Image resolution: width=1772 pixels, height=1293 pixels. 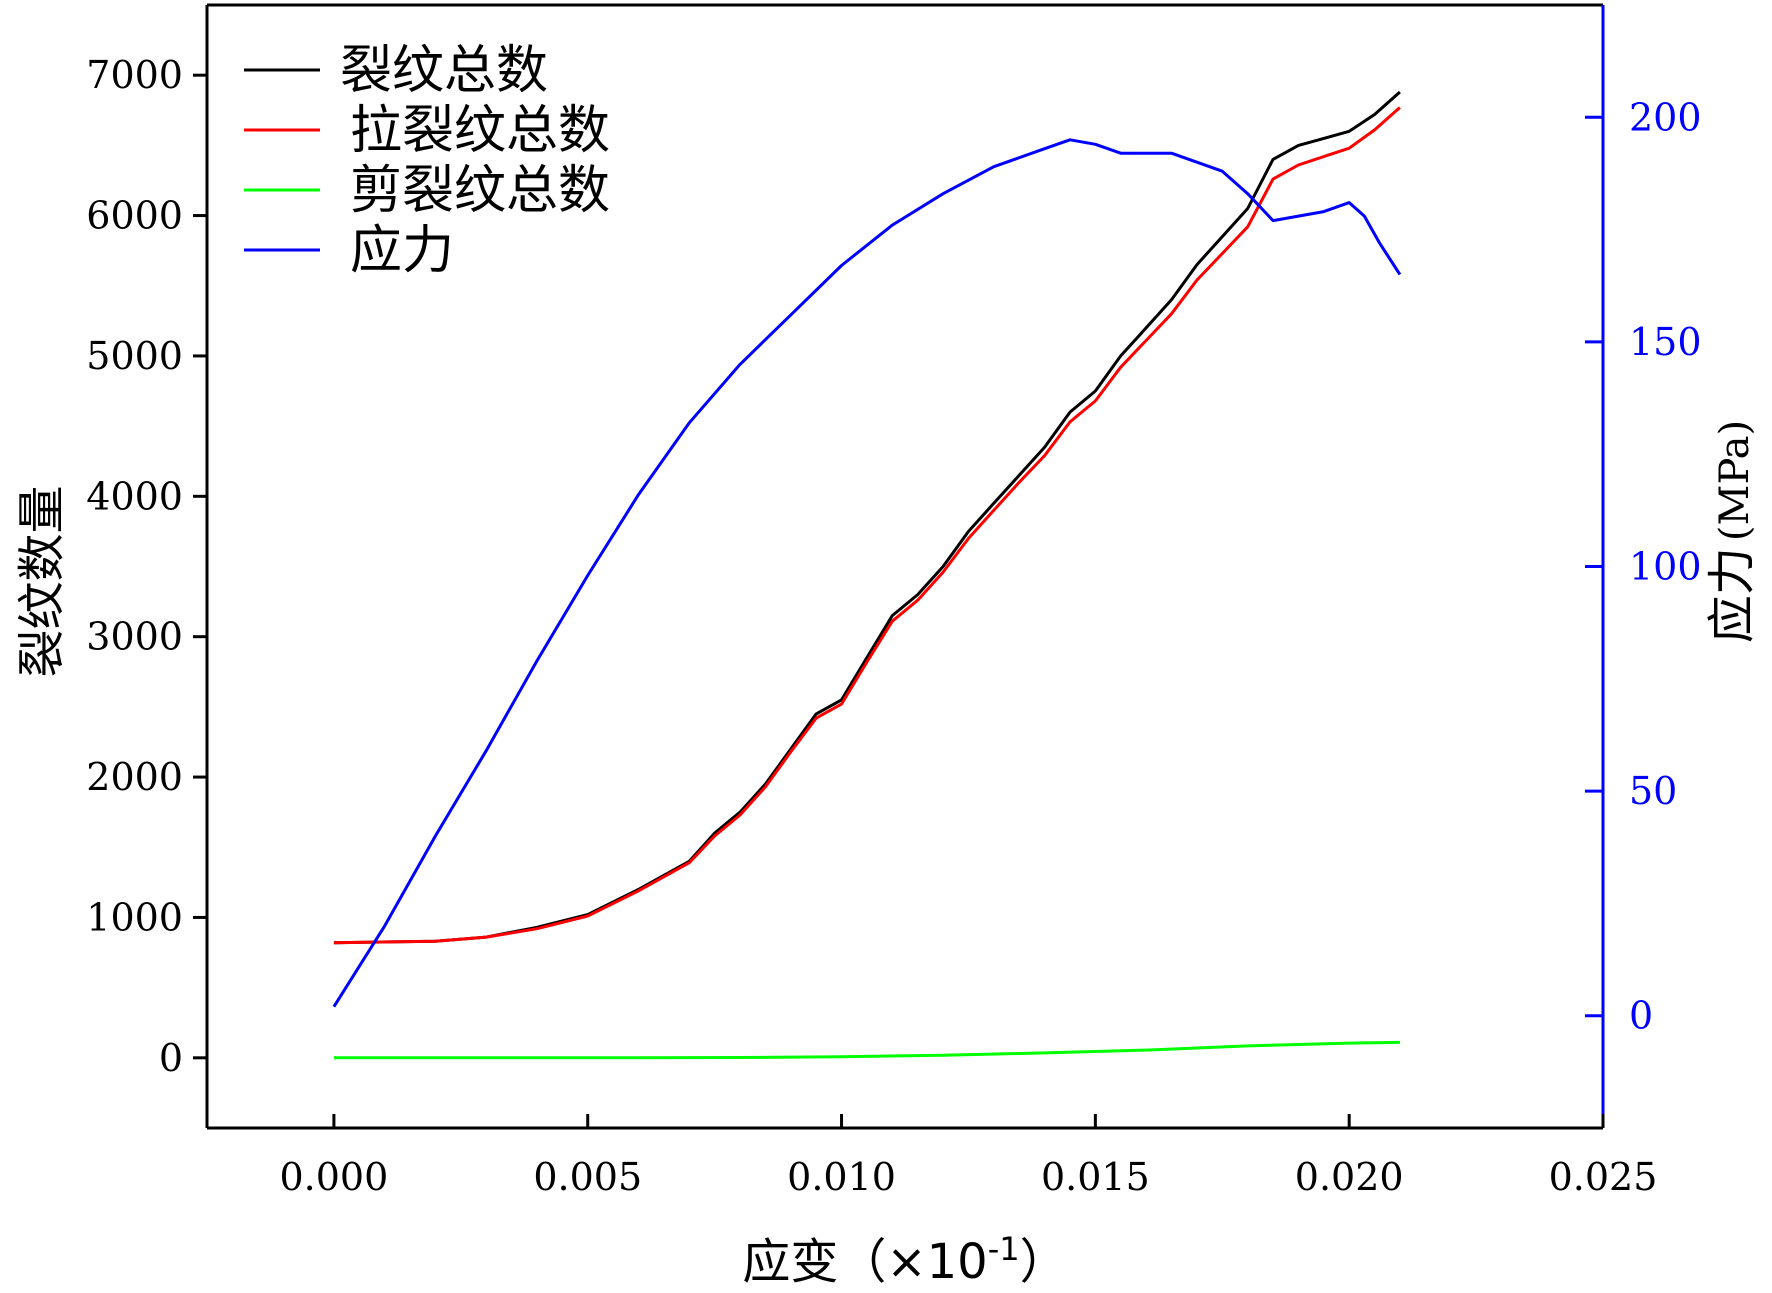 I want to click on y-left-tick-label: 2000, so click(x=134, y=777).